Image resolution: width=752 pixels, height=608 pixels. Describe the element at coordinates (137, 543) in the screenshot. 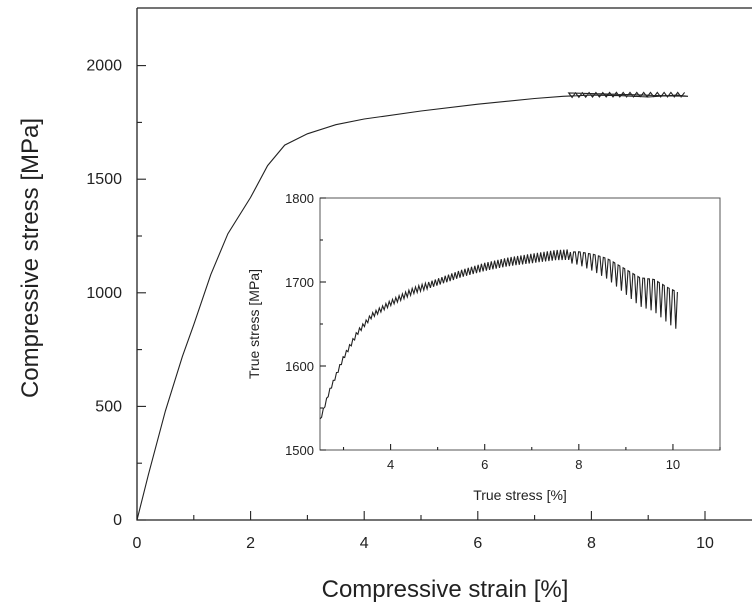

I see `main-x-tick-label: 0` at that location.